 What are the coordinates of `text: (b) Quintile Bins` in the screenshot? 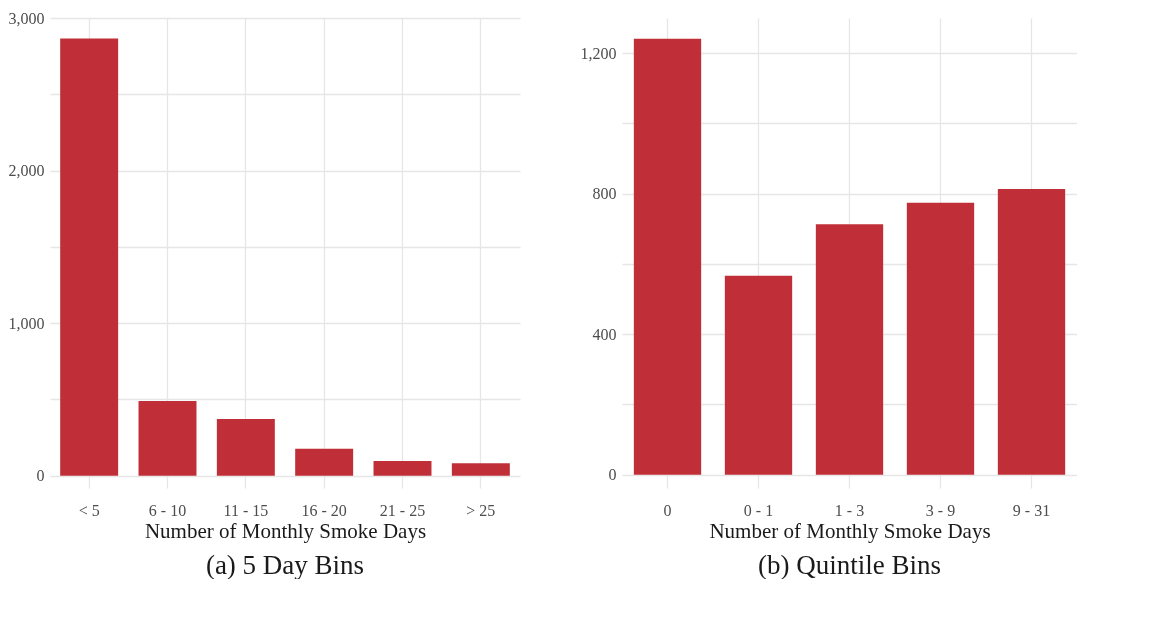 It's located at (849, 565).